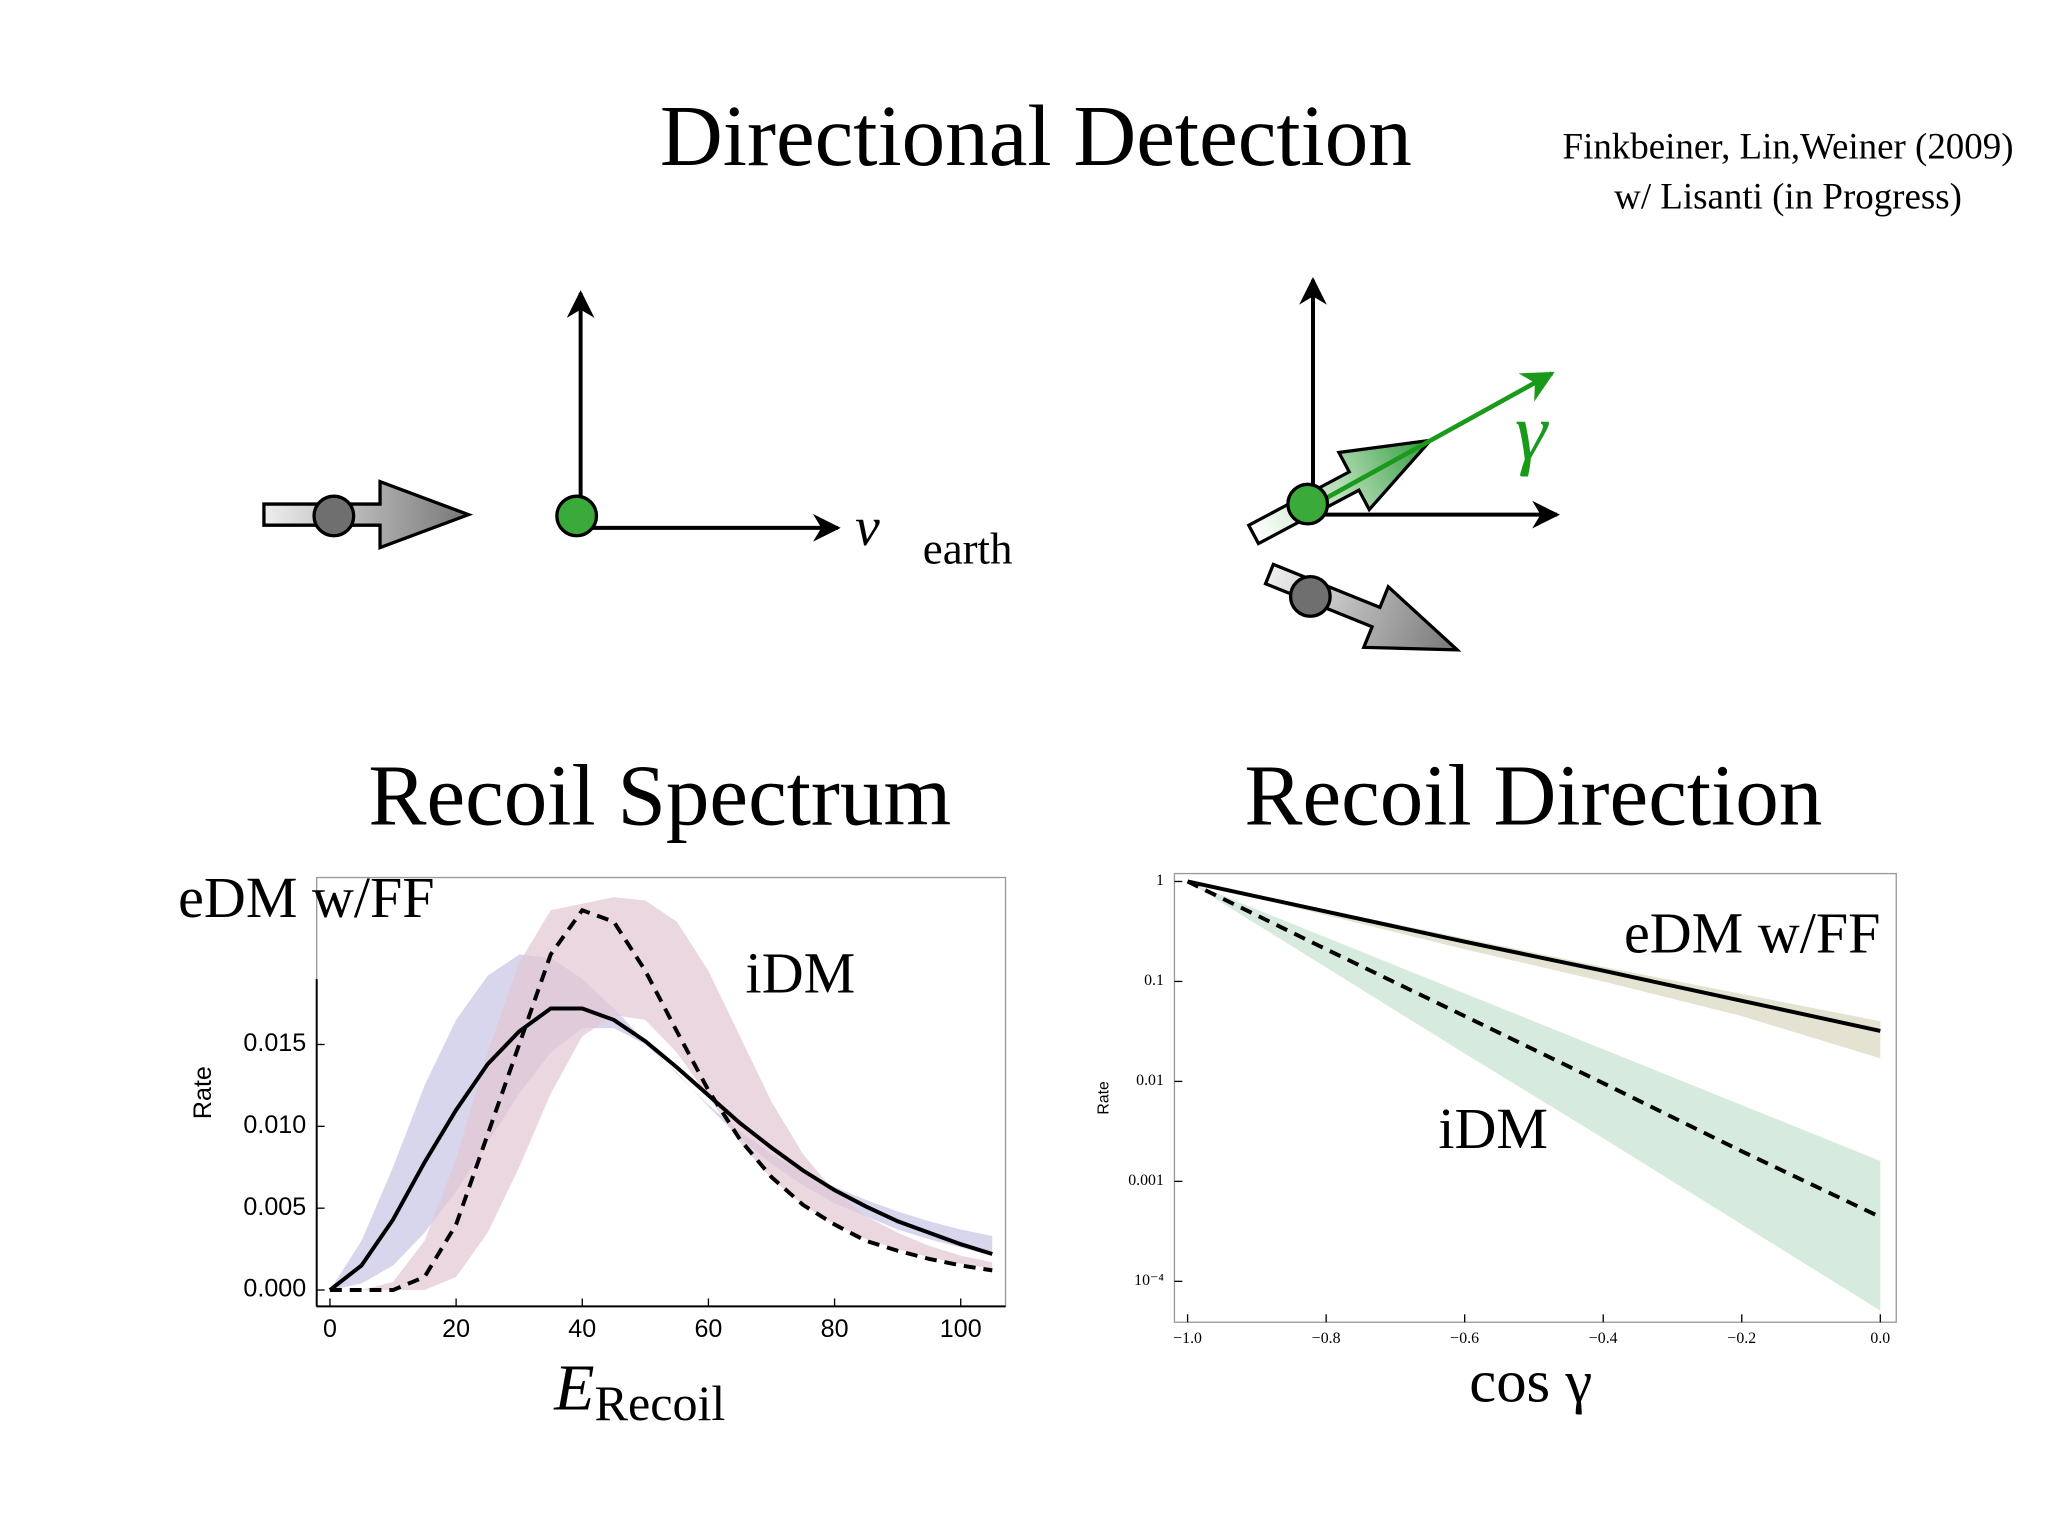  I want to click on velocity-label: v⃗earth, so click(933, 534).